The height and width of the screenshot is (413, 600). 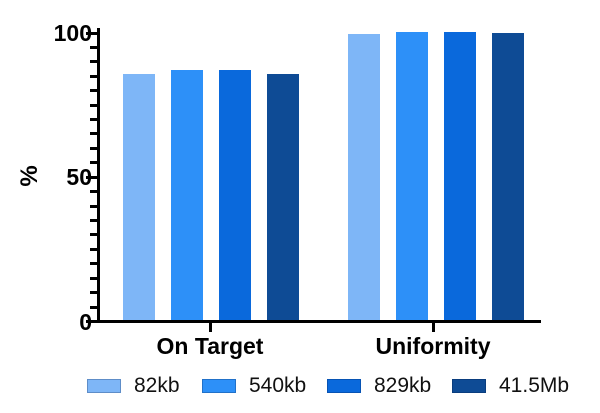 I want to click on x-category-label: On Target, so click(x=210, y=346).